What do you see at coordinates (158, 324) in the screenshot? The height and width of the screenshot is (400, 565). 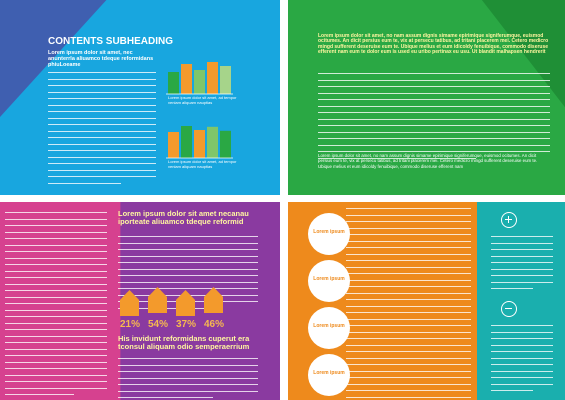 I see `percent-2: 54%` at bounding box center [158, 324].